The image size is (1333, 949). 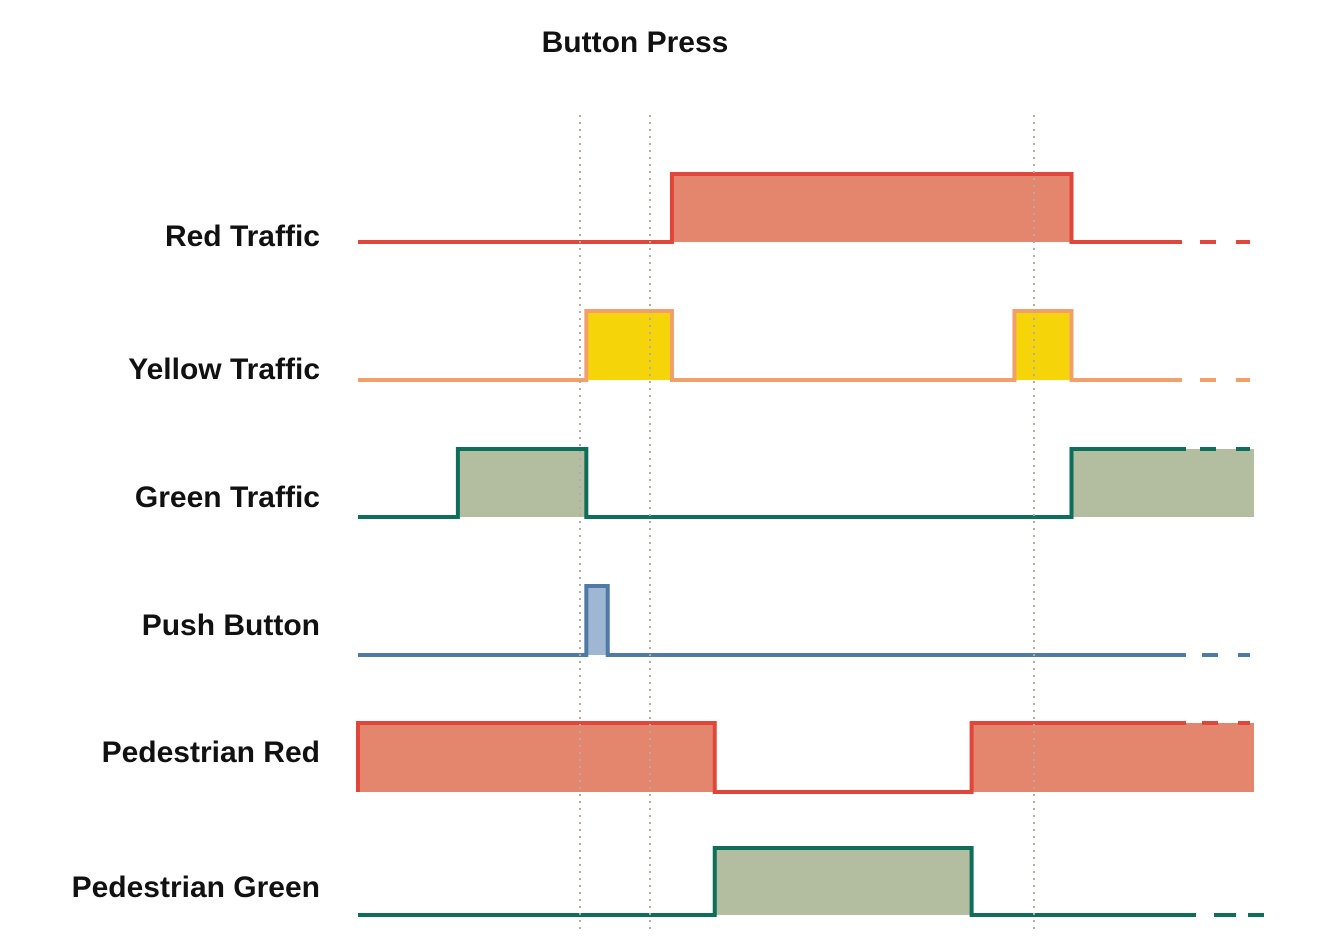 I want to click on pedestrian-red-waveform, so click(x=771, y=757).